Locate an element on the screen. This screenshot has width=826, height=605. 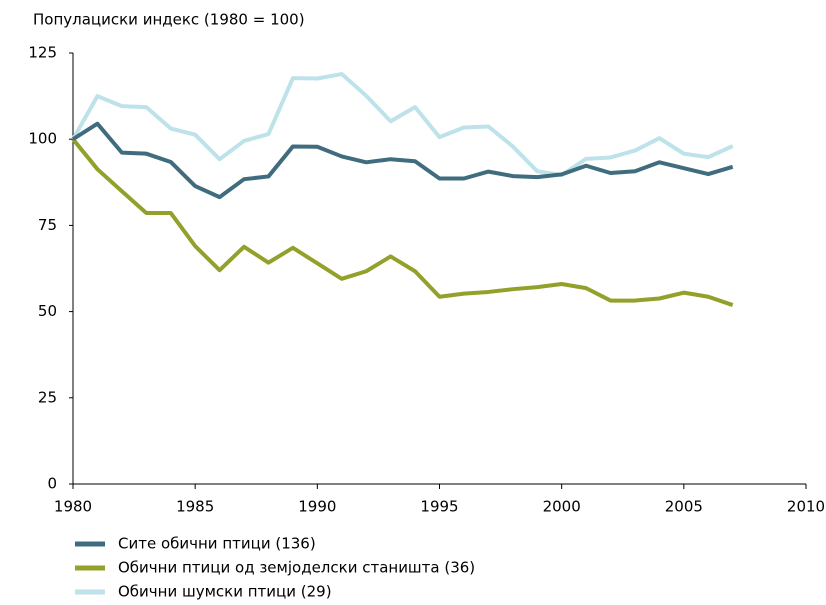
y-tick-label: 125 is located at coordinates (42, 53).